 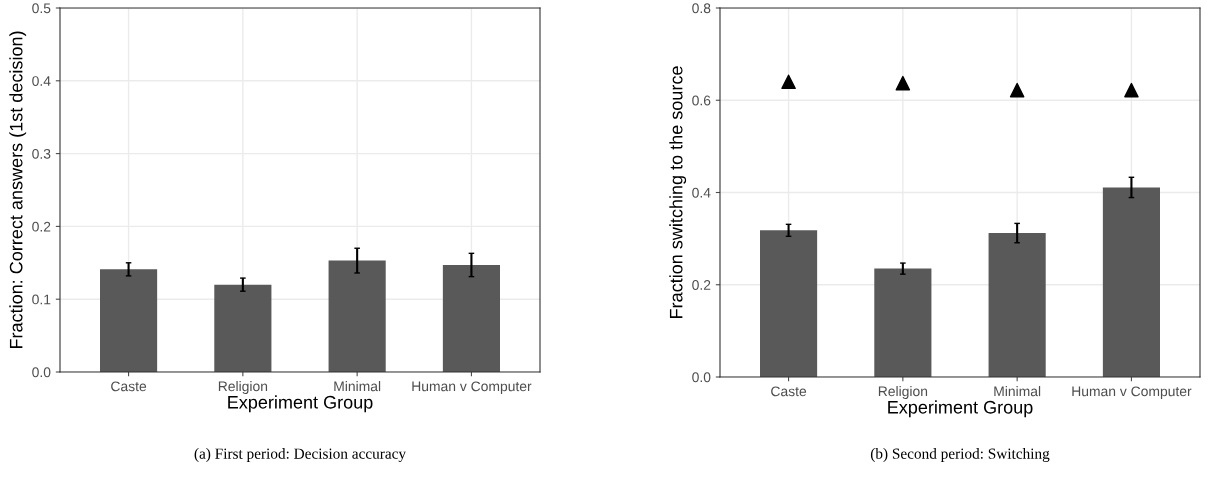 What do you see at coordinates (678, 192) in the screenshot?
I see `y-axis-title: Fraction switching to the source` at bounding box center [678, 192].